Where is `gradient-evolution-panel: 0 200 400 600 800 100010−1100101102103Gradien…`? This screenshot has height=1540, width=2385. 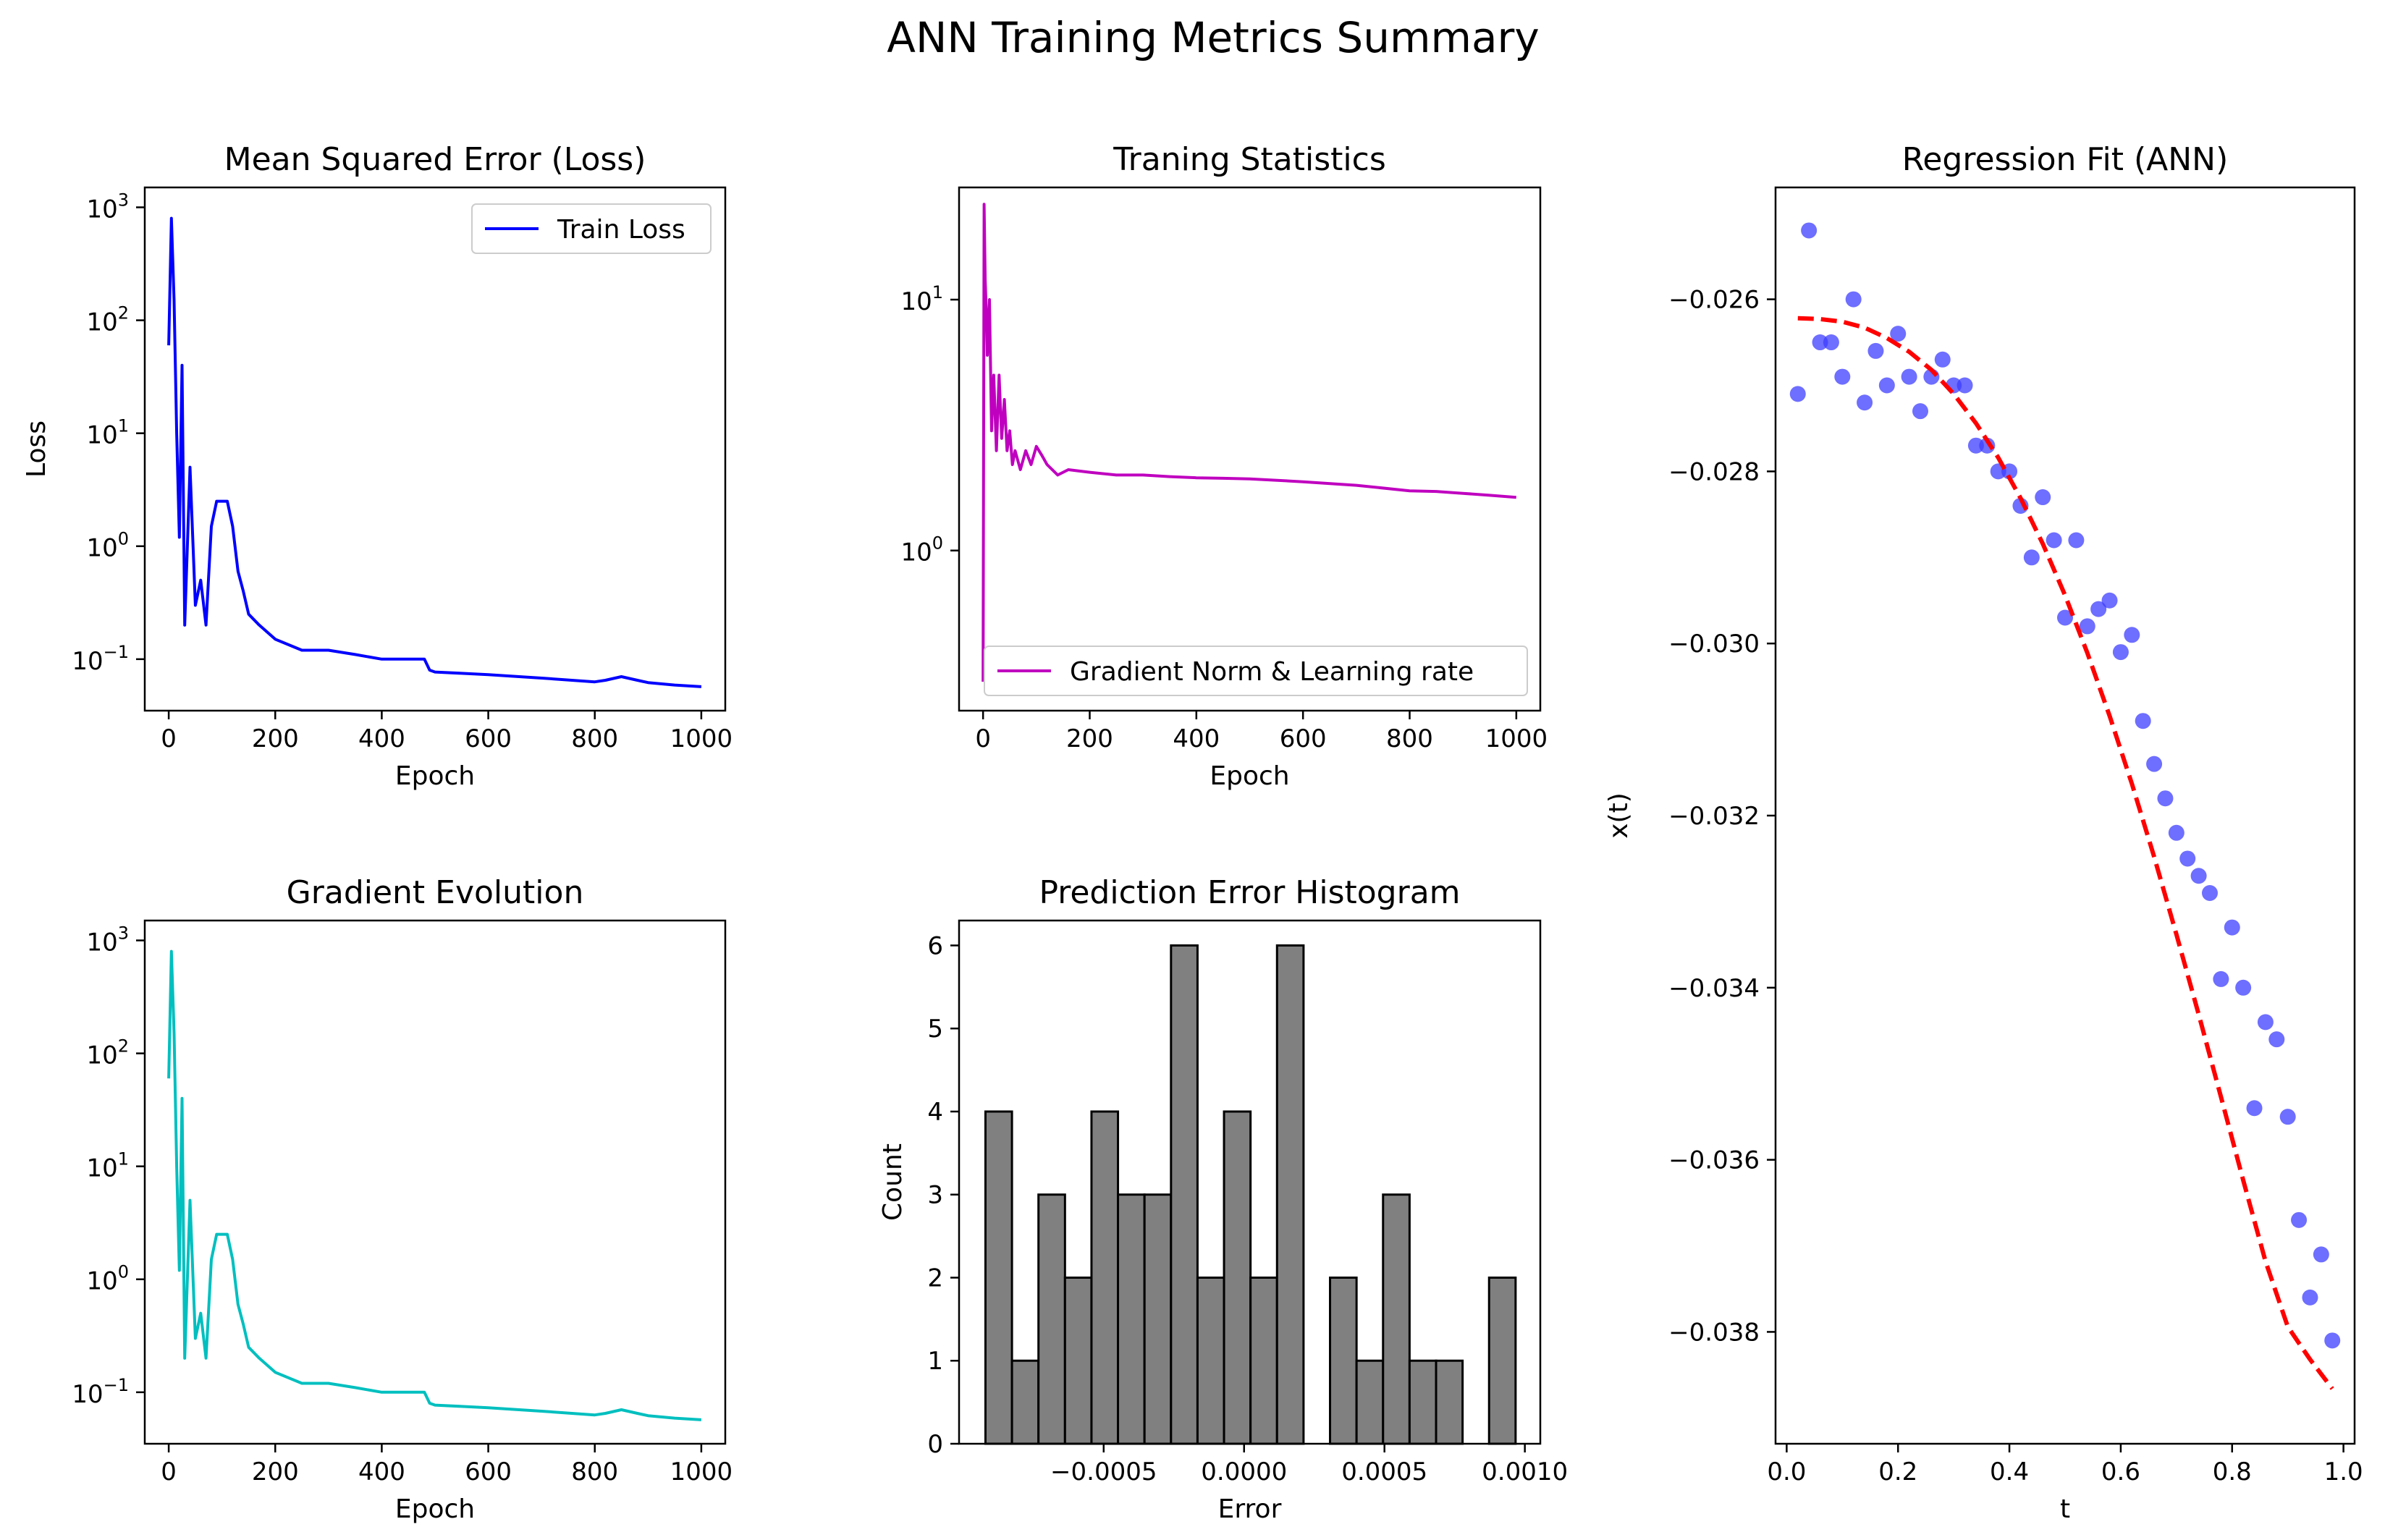
gradient-evolution-panel: 0 200 400 600 800 100010−1100101102103Gradien… is located at coordinates (402, 1199).